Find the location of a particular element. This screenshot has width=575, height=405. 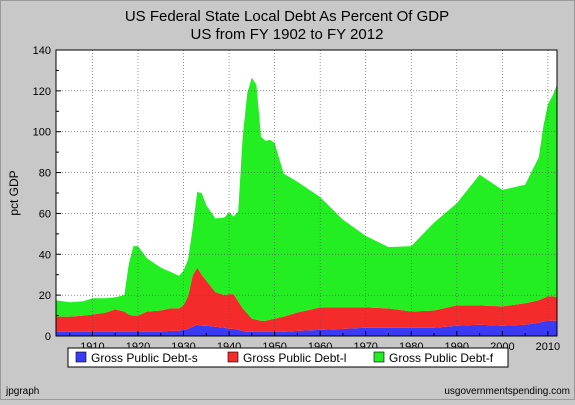

y-tick-label: 120 is located at coordinates (42, 92).